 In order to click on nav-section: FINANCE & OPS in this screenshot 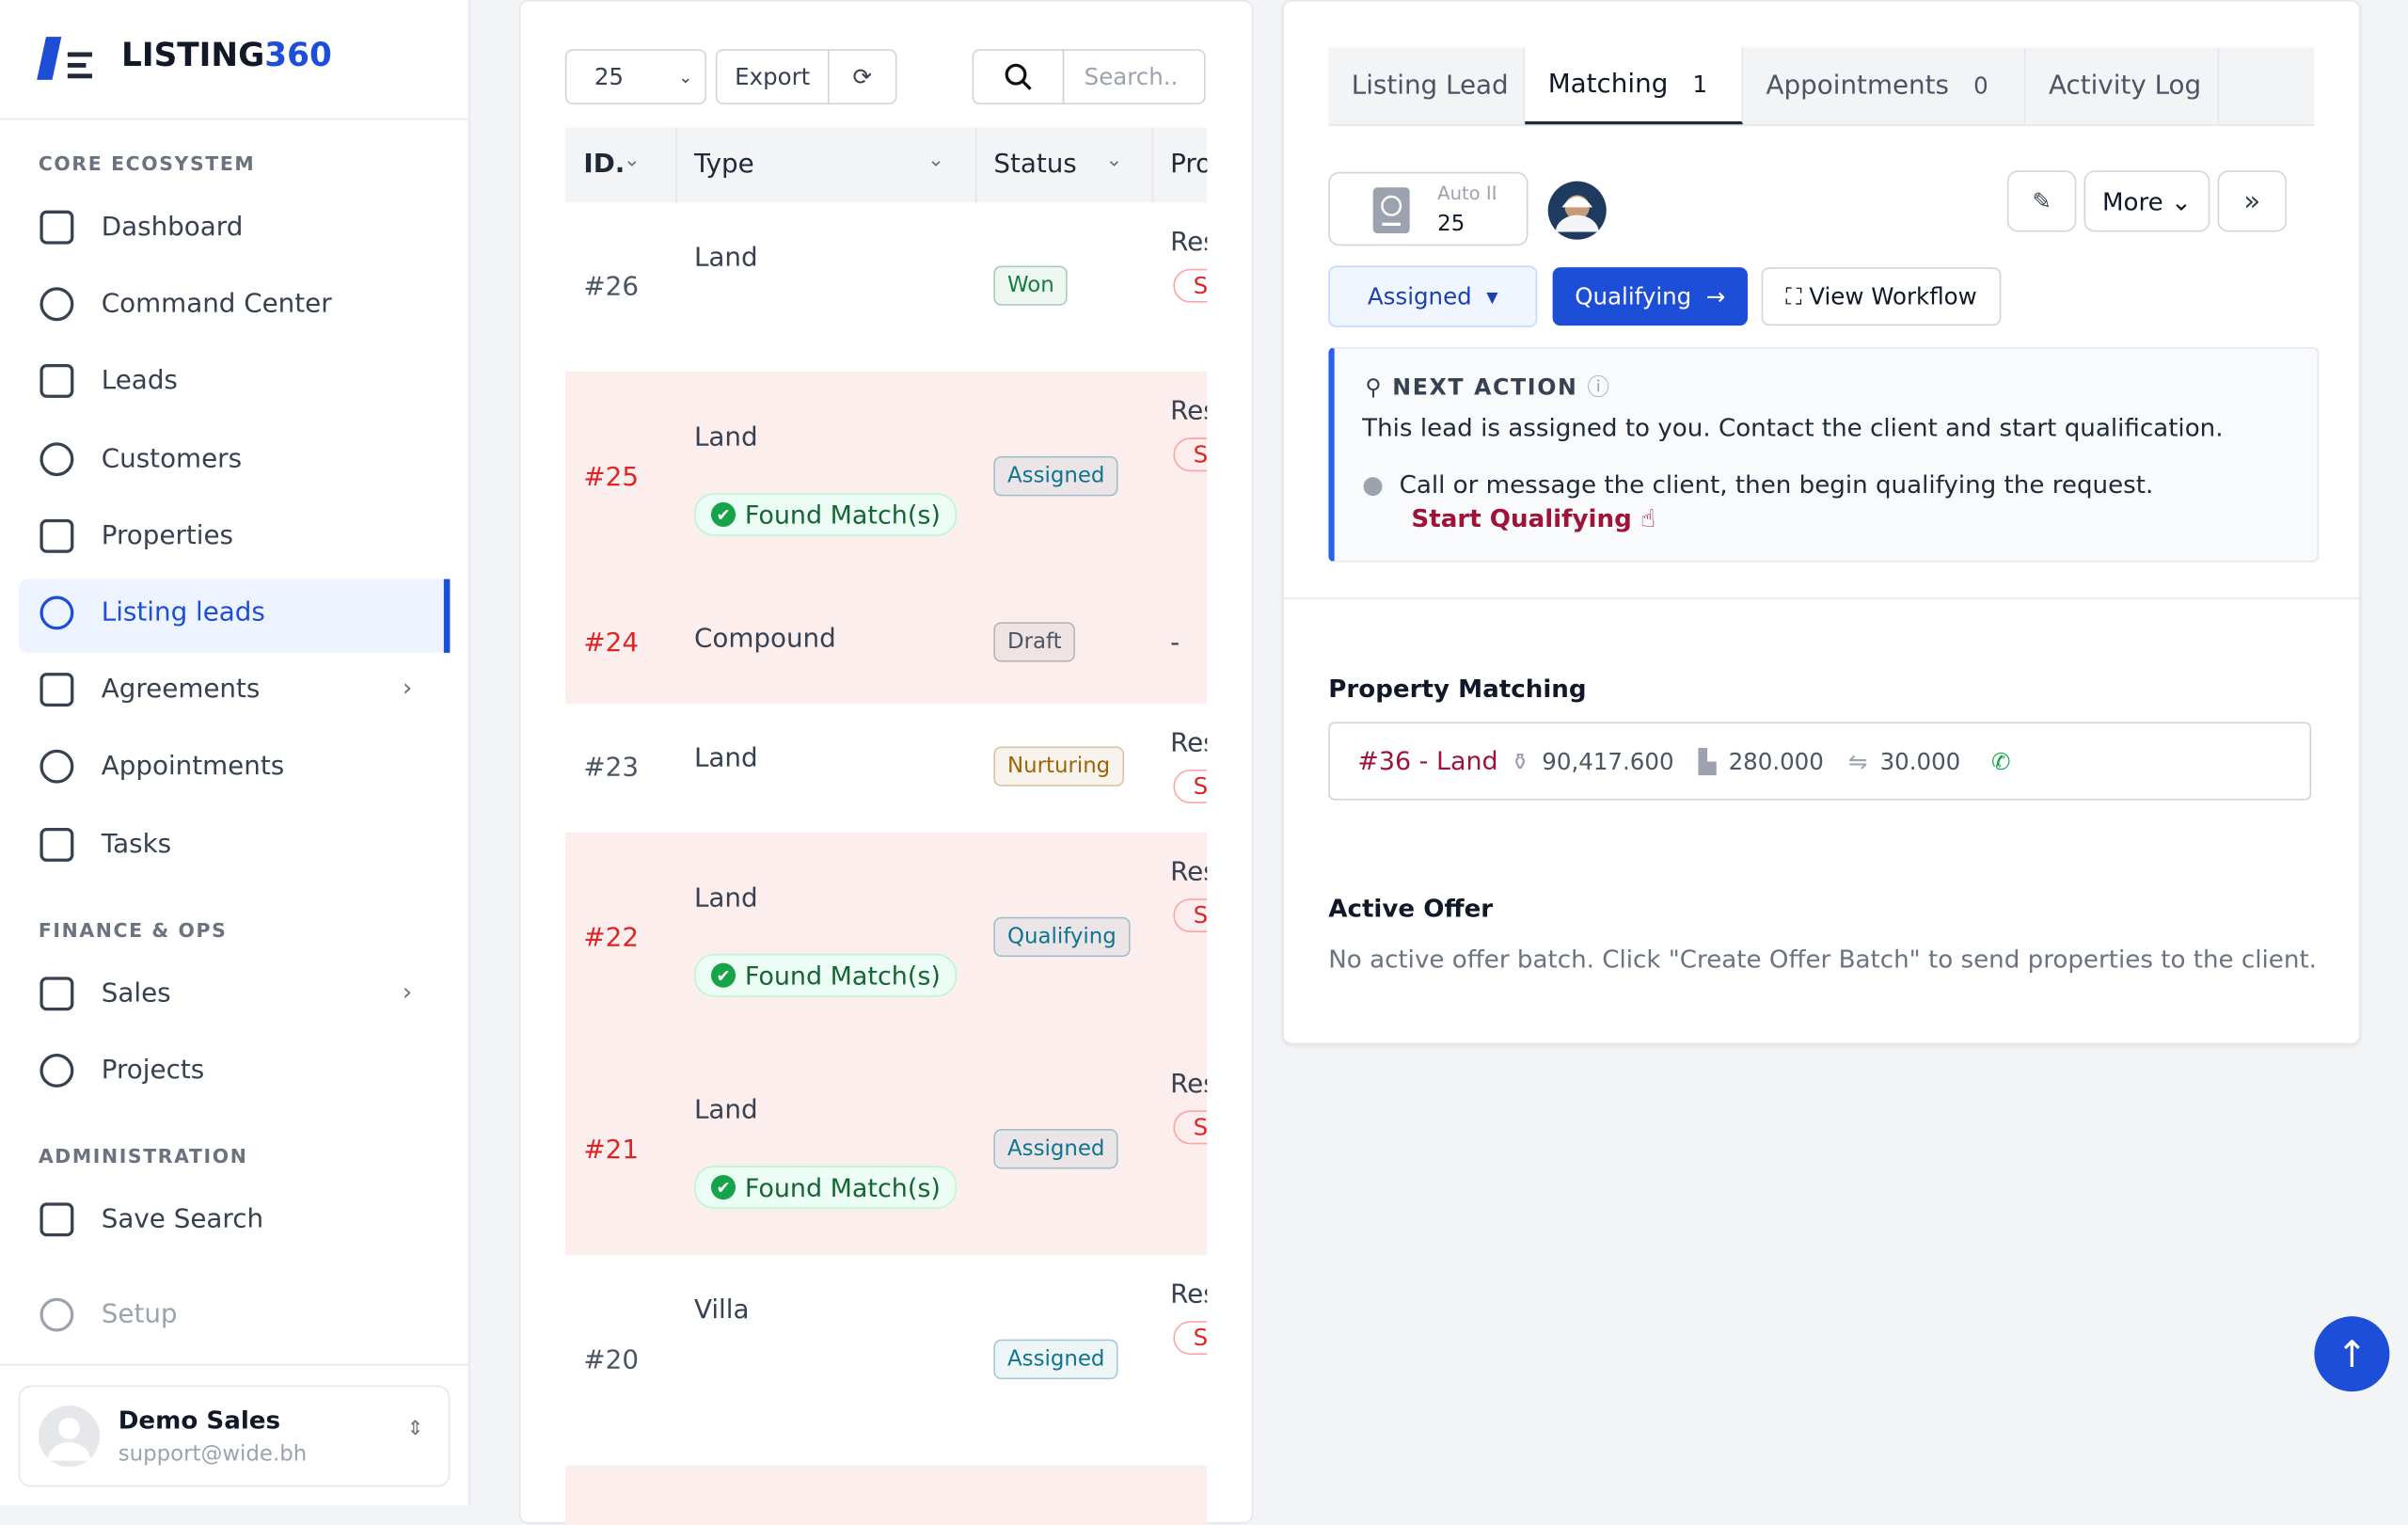, I will do `click(133, 930)`.